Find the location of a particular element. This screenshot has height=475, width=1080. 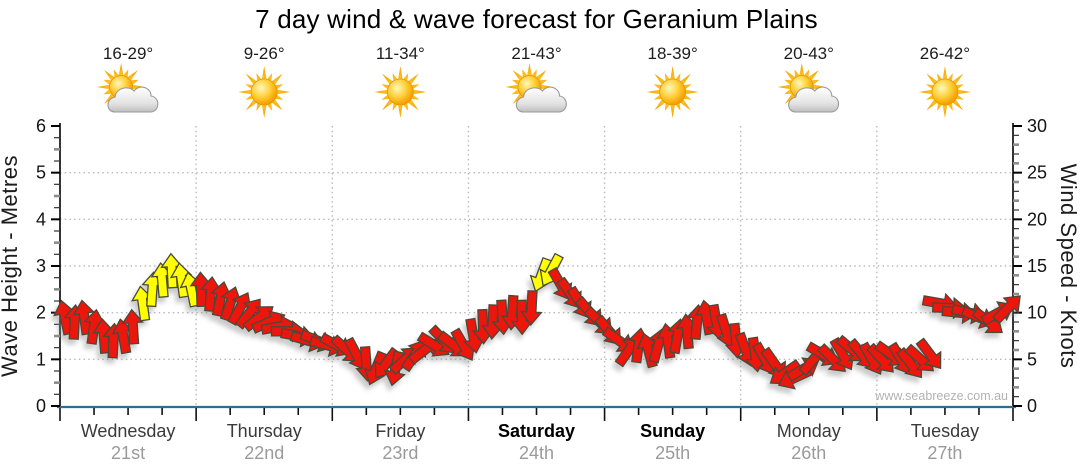

right-axis-title: Wind Speed - Knots is located at coordinates (1068, 266).